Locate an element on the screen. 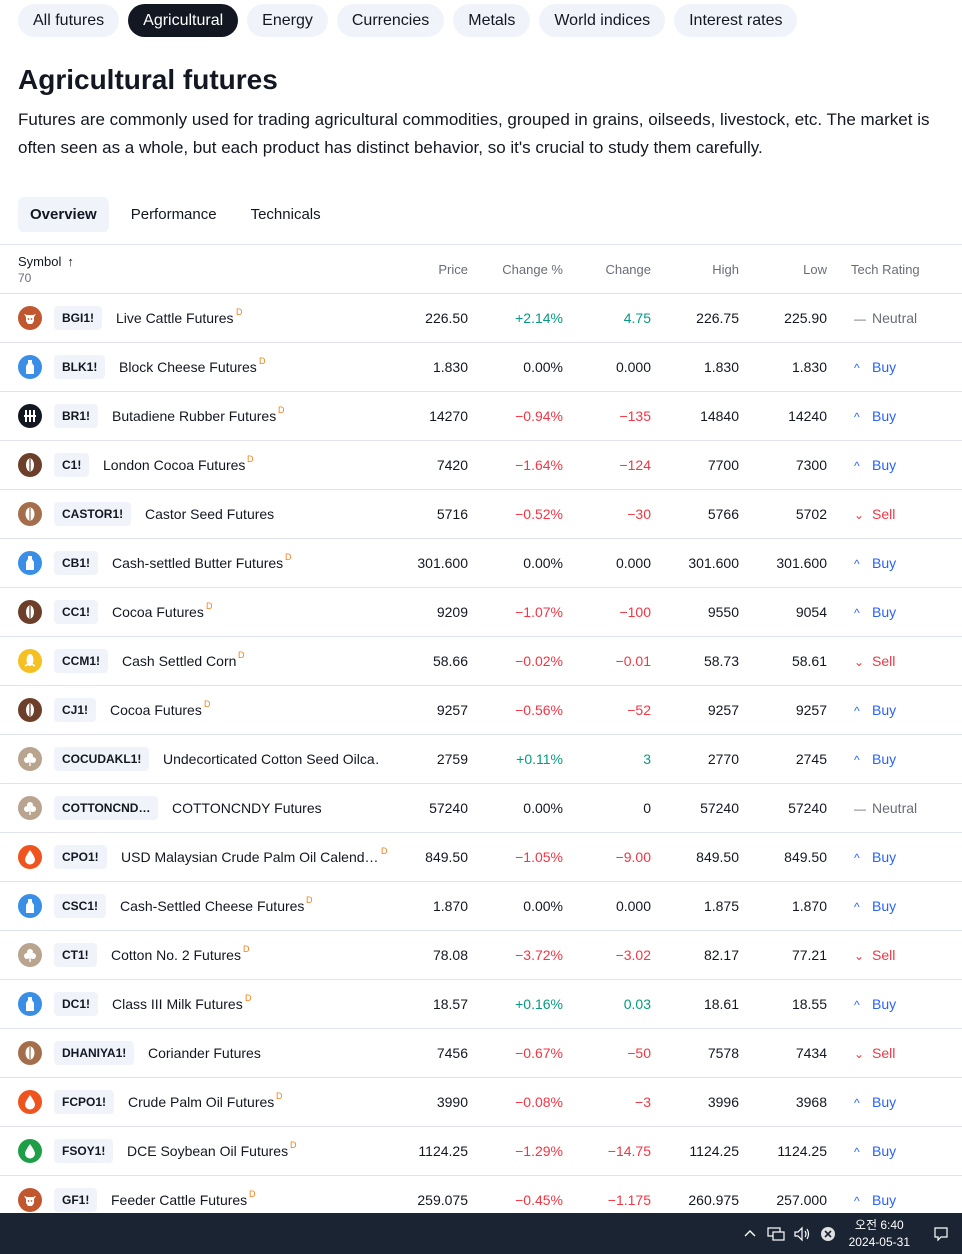 This screenshot has height=1254, width=962. ticker-badge: BR1! is located at coordinates (76, 416).